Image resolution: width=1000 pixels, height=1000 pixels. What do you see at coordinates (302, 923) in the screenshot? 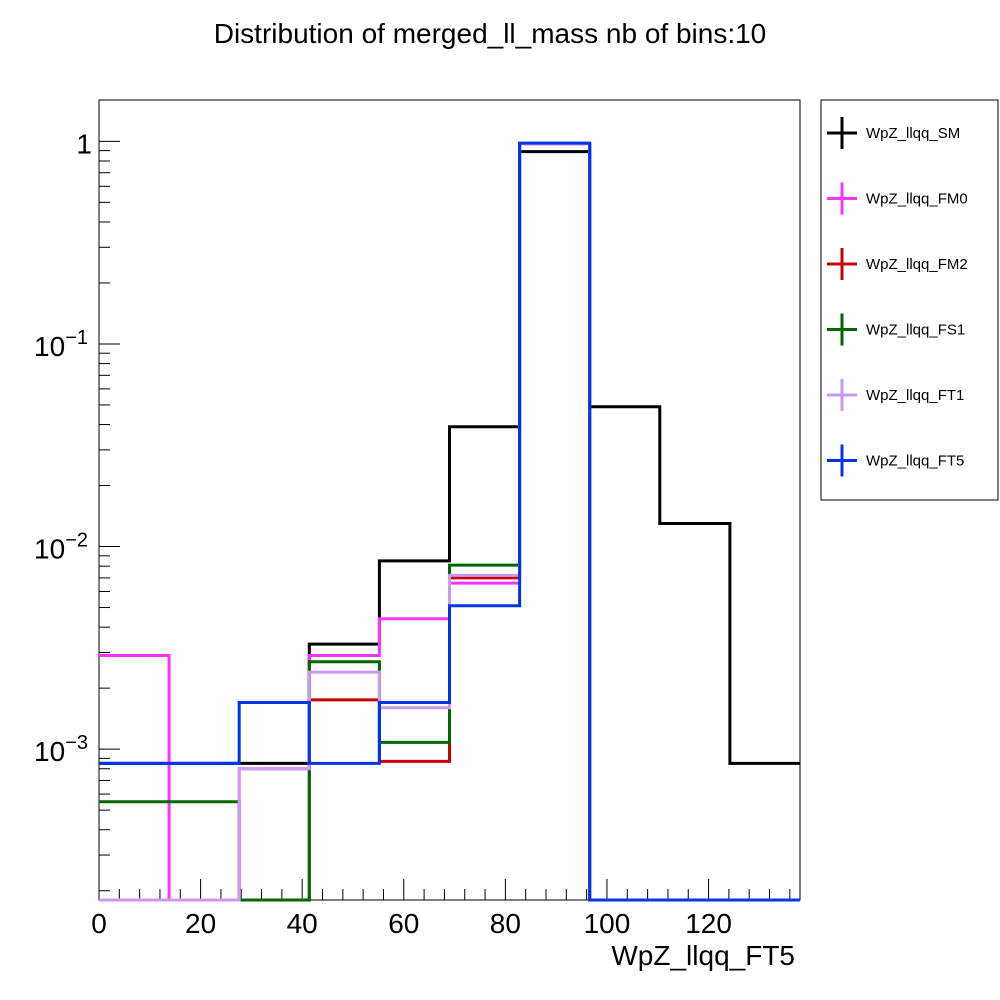
I see `x-tick-label: 40` at bounding box center [302, 923].